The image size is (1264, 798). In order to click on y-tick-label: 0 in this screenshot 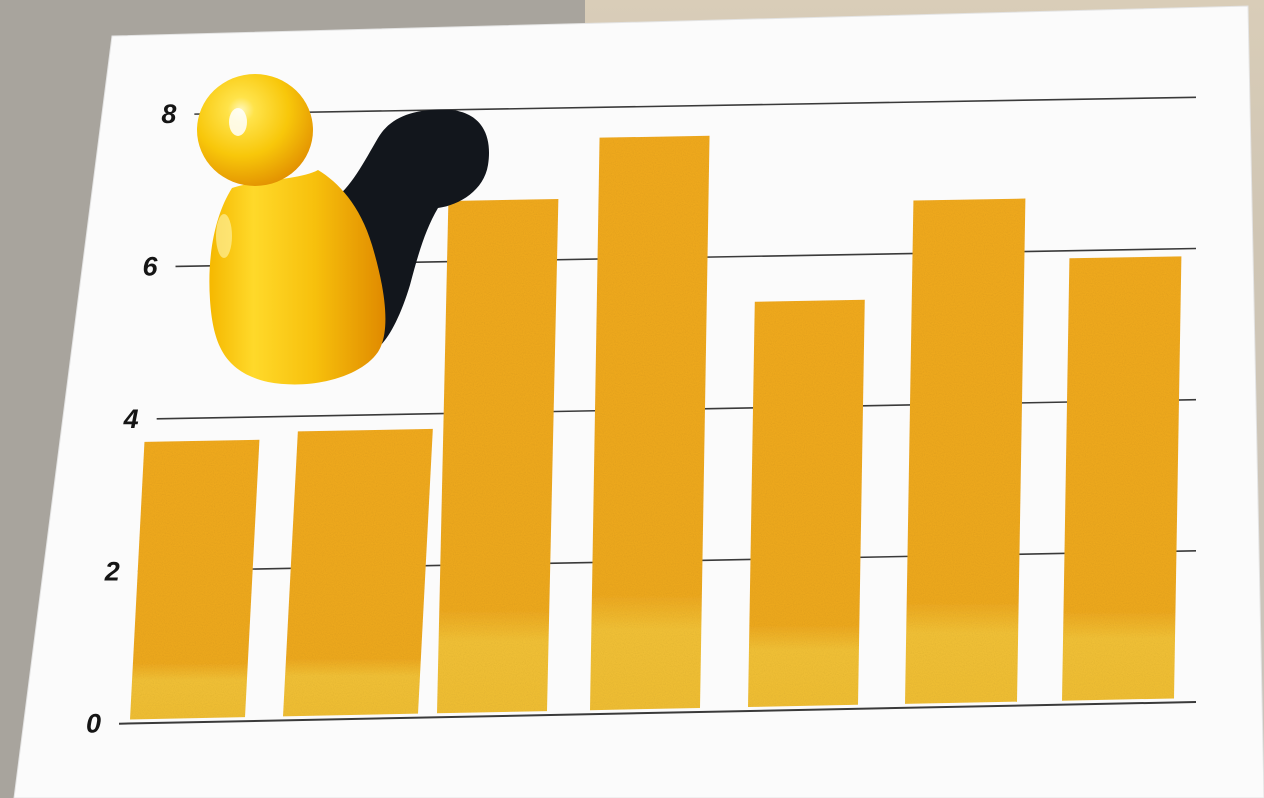, I will do `click(93, 724)`.